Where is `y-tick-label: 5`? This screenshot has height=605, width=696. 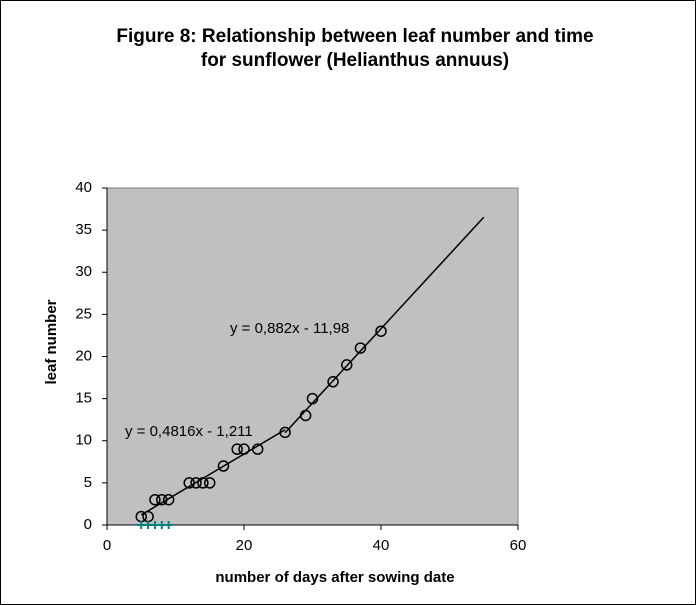
y-tick-label: 5 is located at coordinates (88, 482).